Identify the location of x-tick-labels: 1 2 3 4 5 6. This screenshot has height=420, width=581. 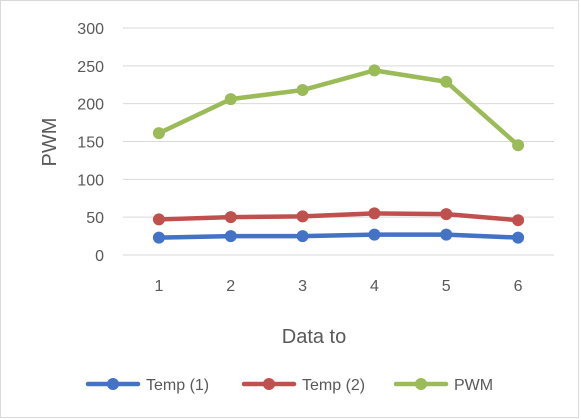
(338, 286).